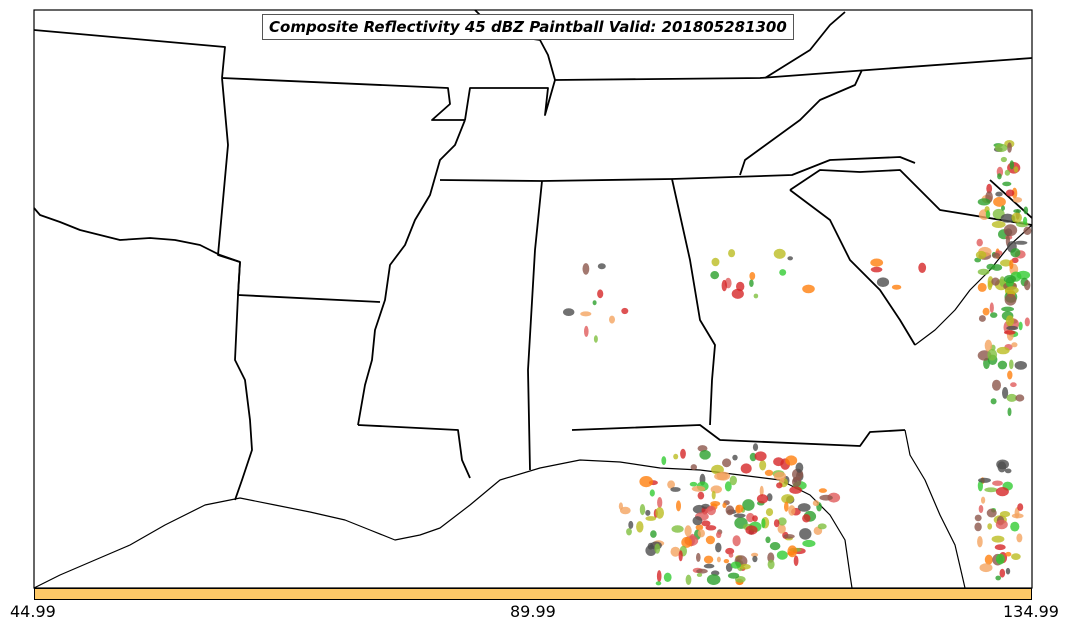 The image size is (1070, 633). I want to click on border-florida-north, so click(738, 435).